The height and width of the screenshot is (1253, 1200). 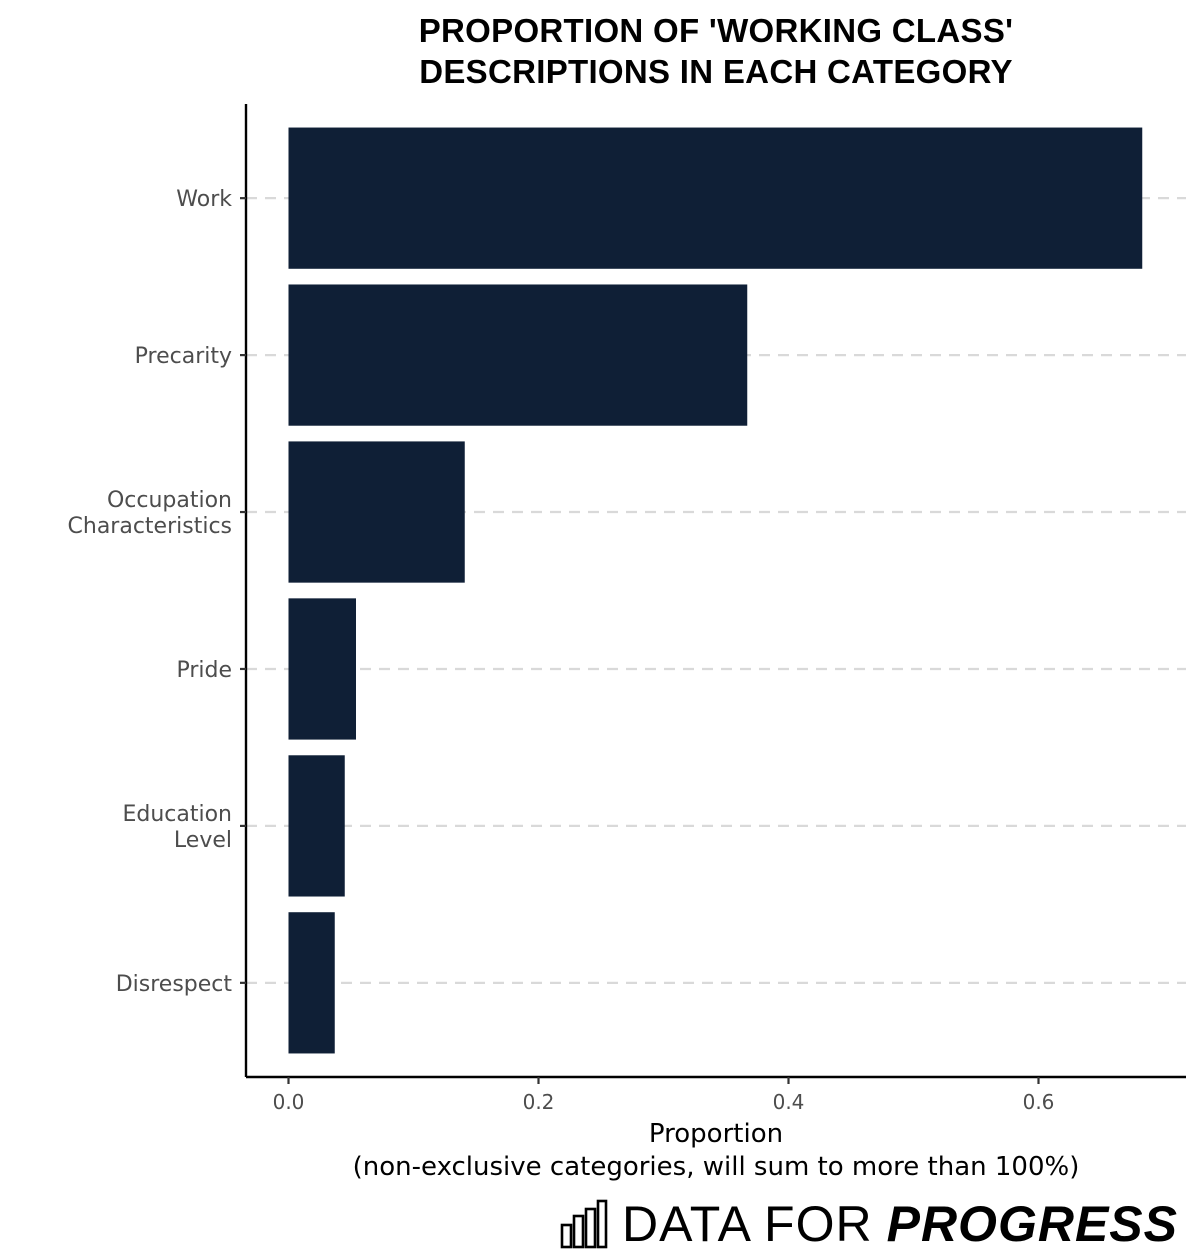 What do you see at coordinates (716, 71) in the screenshot?
I see `chart-title-line-2: DESCRIPTIONS IN EACH CATEGORY` at bounding box center [716, 71].